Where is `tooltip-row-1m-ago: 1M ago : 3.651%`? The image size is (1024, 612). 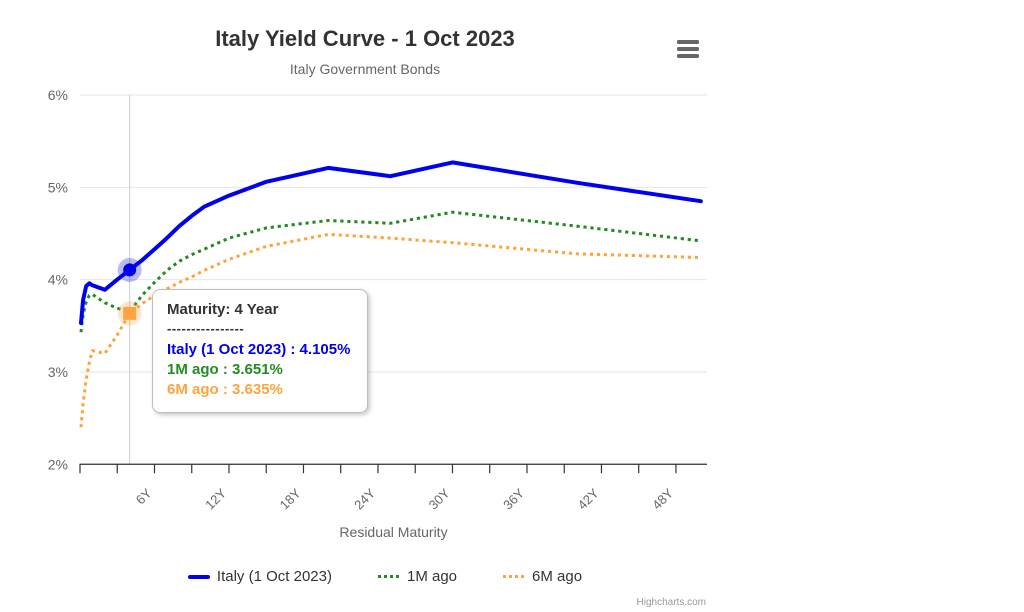 tooltip-row-1m-ago: 1M ago : 3.651% is located at coordinates (225, 369).